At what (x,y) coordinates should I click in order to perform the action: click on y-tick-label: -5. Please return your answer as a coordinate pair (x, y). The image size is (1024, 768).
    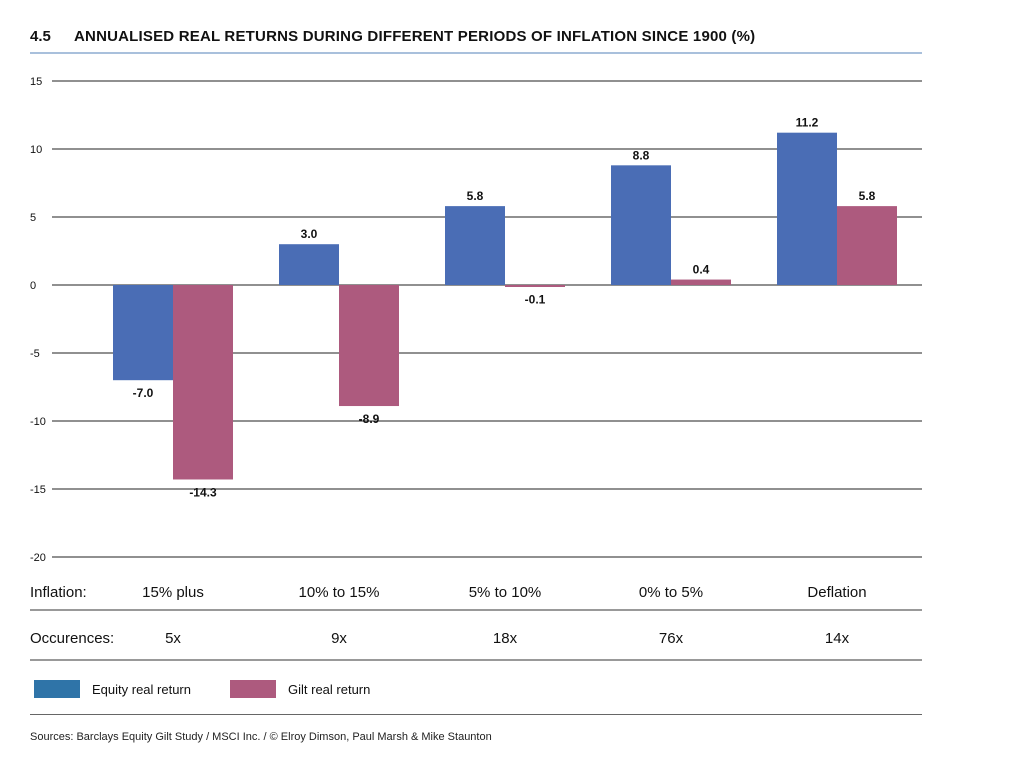
    Looking at the image, I should click on (35, 354).